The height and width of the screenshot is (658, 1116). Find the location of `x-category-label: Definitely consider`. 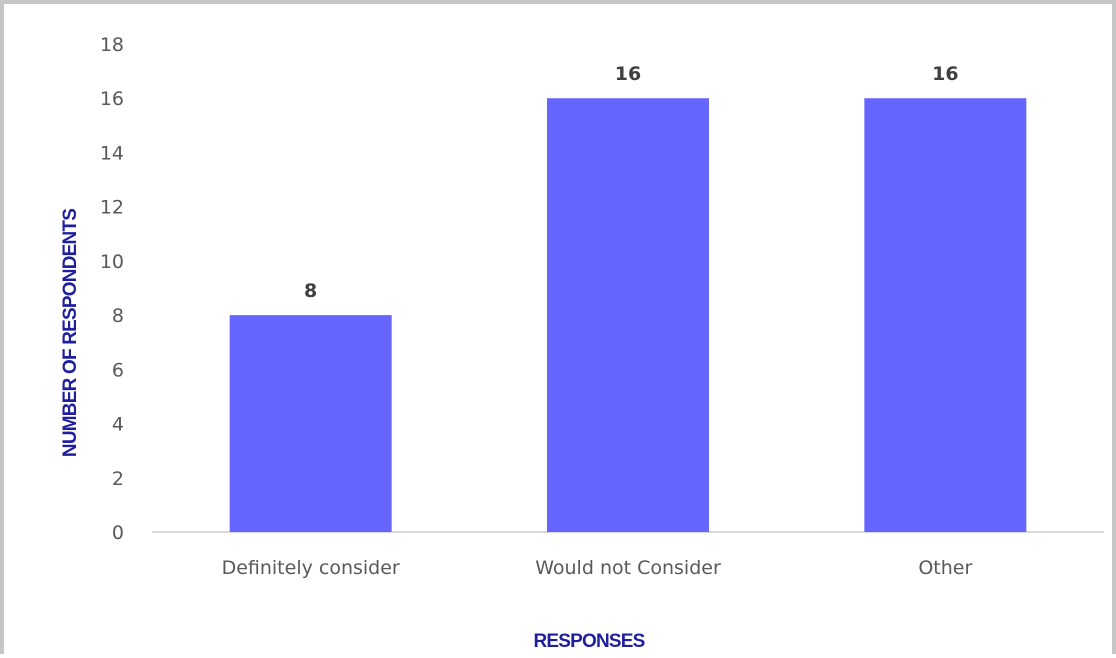

x-category-label: Definitely consider is located at coordinates (311, 568).